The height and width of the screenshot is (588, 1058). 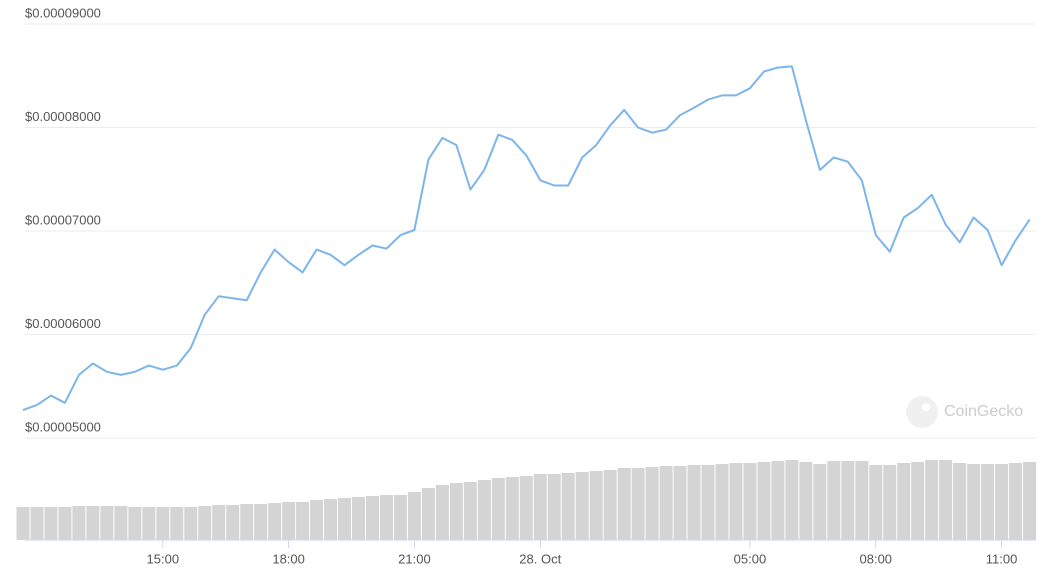 I want to click on x-tick-label: 28. Oct, so click(x=540, y=558).